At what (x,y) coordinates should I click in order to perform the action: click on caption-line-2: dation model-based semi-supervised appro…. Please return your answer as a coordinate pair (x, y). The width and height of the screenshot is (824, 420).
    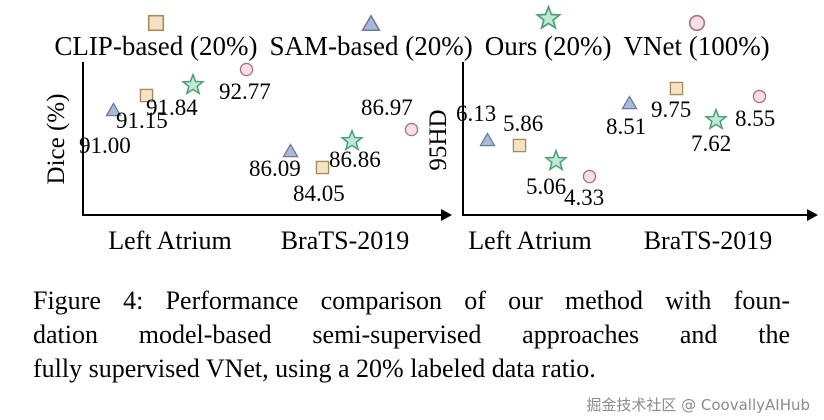
    Looking at the image, I should click on (411, 334).